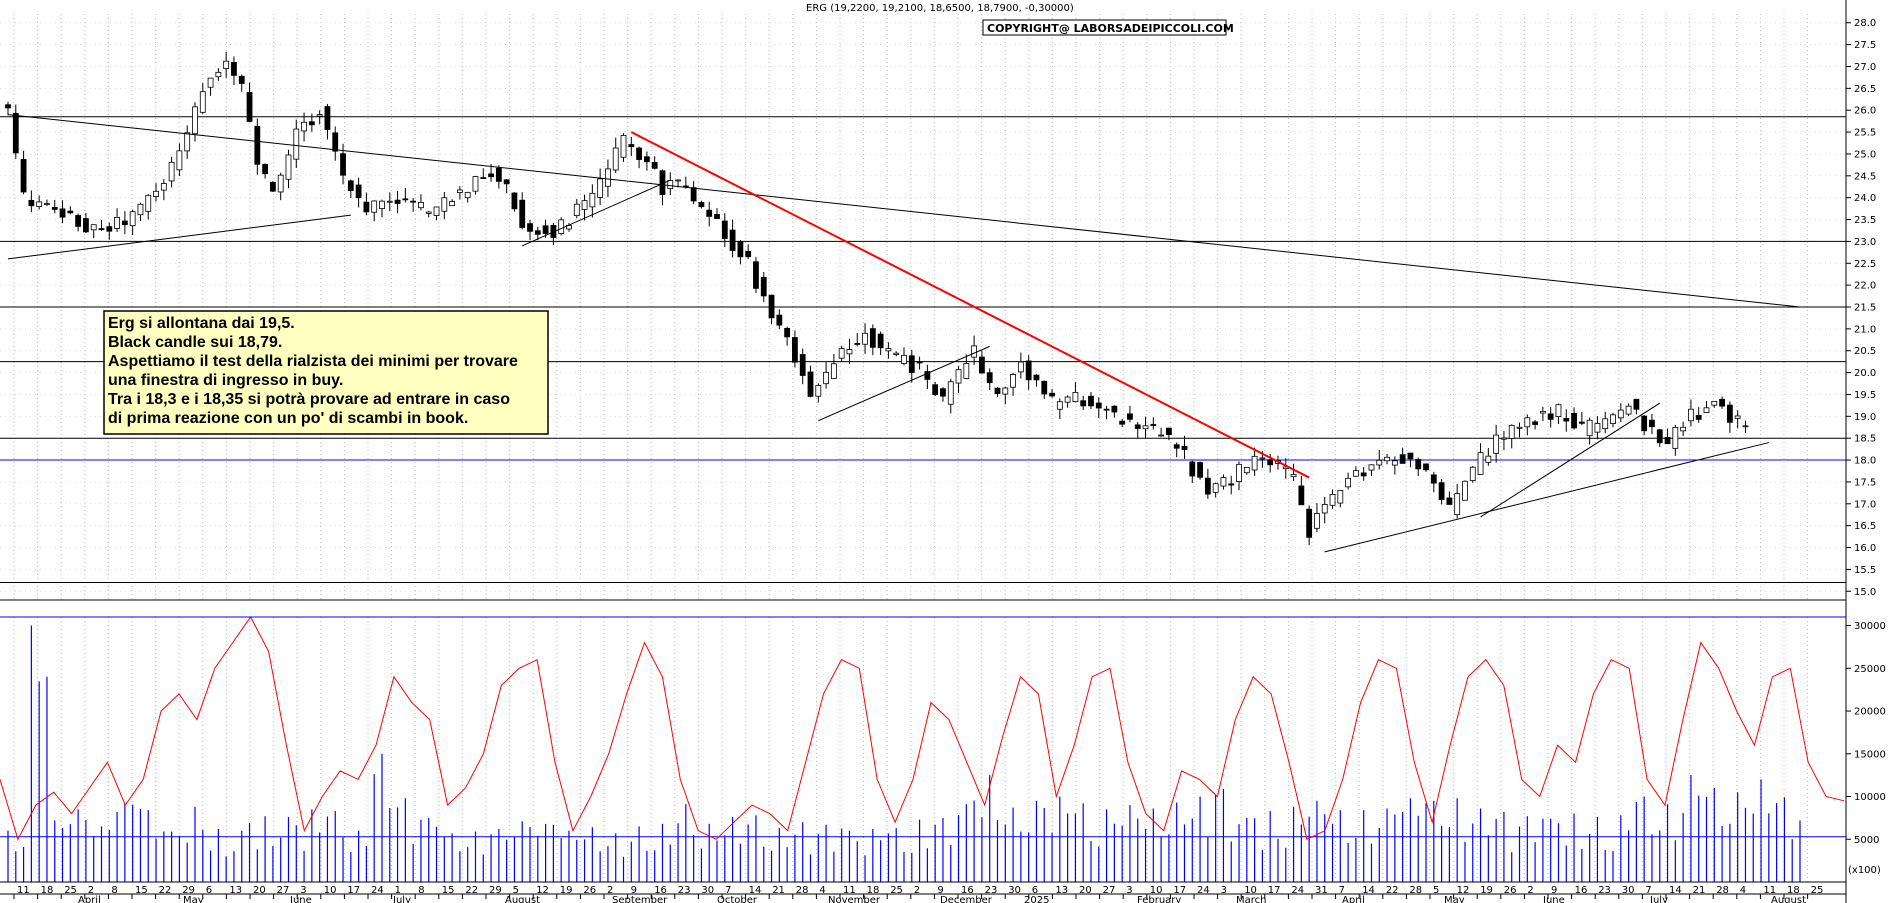 The height and width of the screenshot is (903, 1890). Describe the element at coordinates (1865, 373) in the screenshot. I see `price-tick-label: 20.0` at that location.